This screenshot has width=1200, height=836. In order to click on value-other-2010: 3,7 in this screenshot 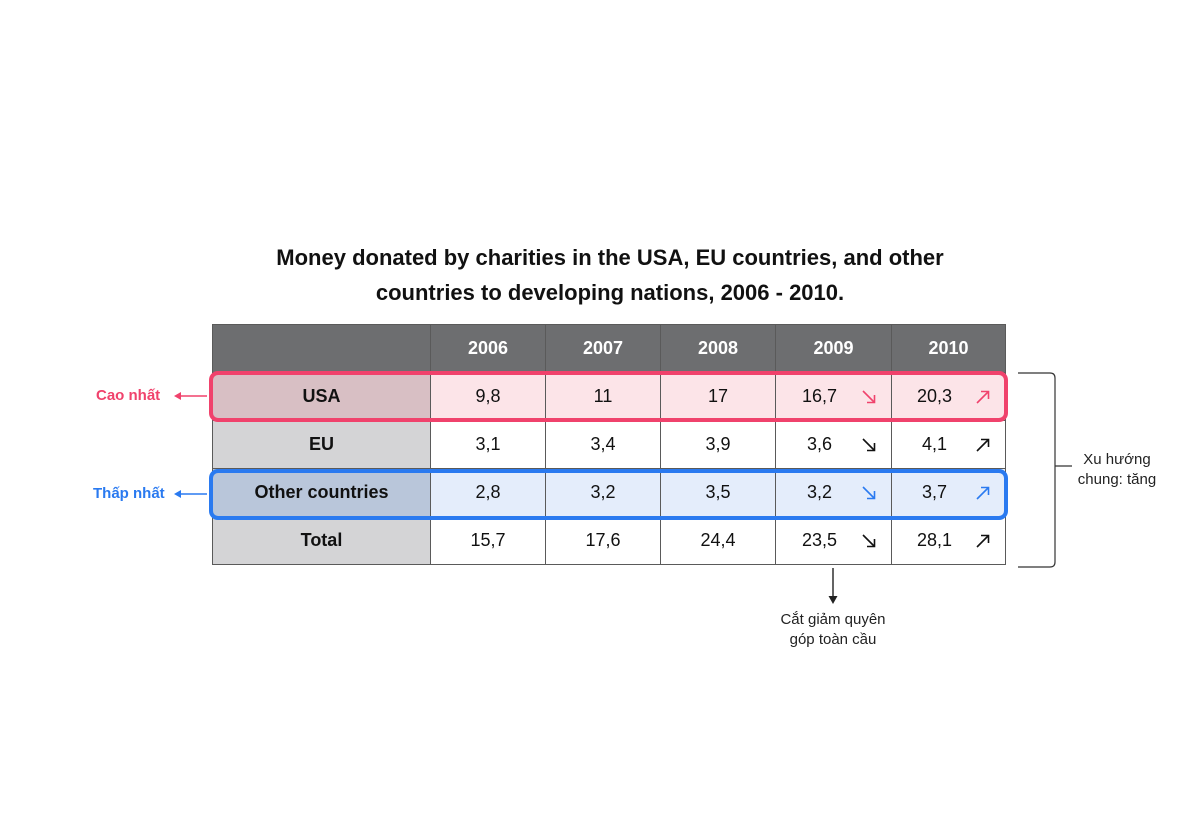, I will do `click(934, 492)`.